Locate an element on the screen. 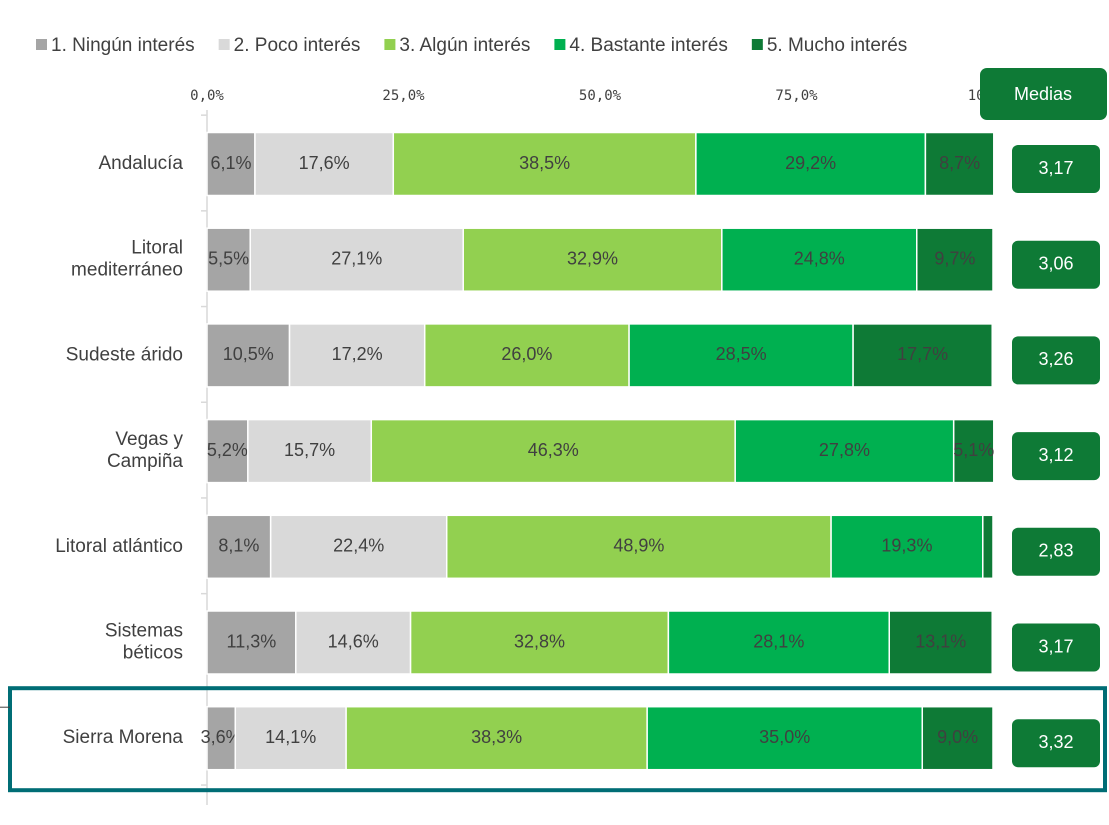  value-label: 5,2% is located at coordinates (227, 450).